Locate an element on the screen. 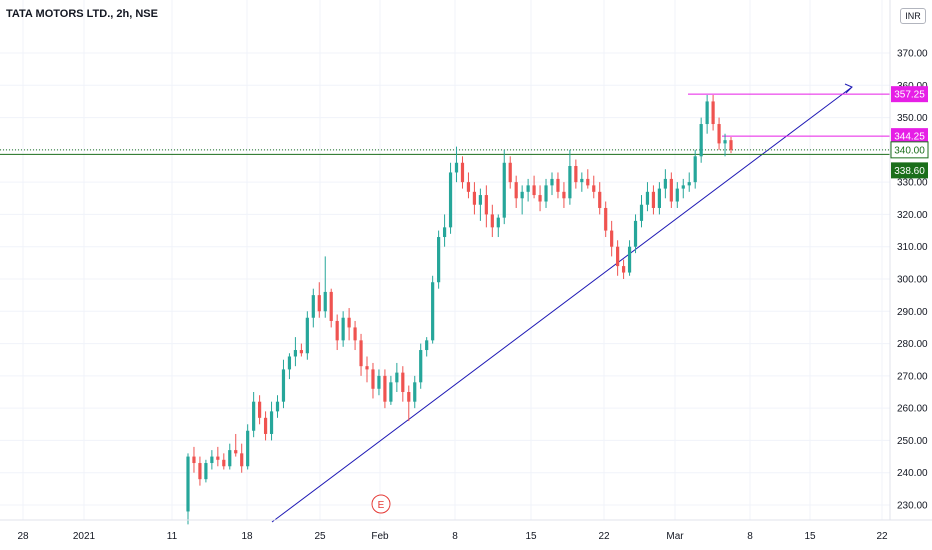 This screenshot has width=932, height=550. target-price-label: 357.25 is located at coordinates (909, 95).